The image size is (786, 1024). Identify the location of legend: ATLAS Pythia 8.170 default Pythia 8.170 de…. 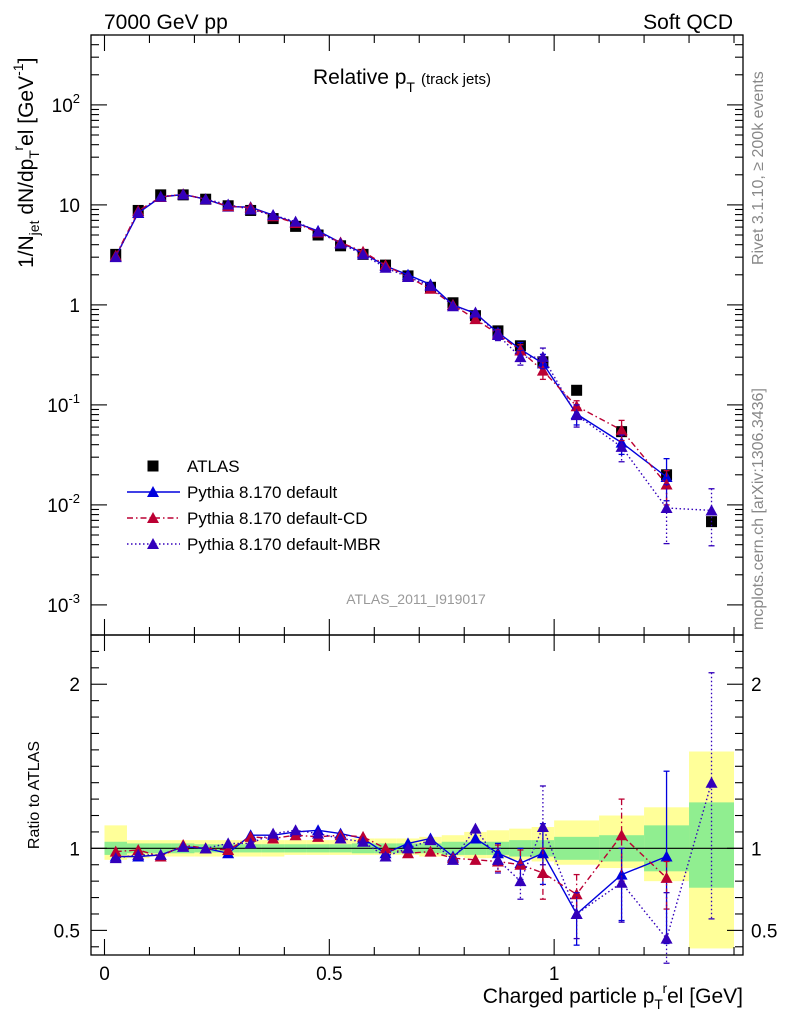
(254, 505).